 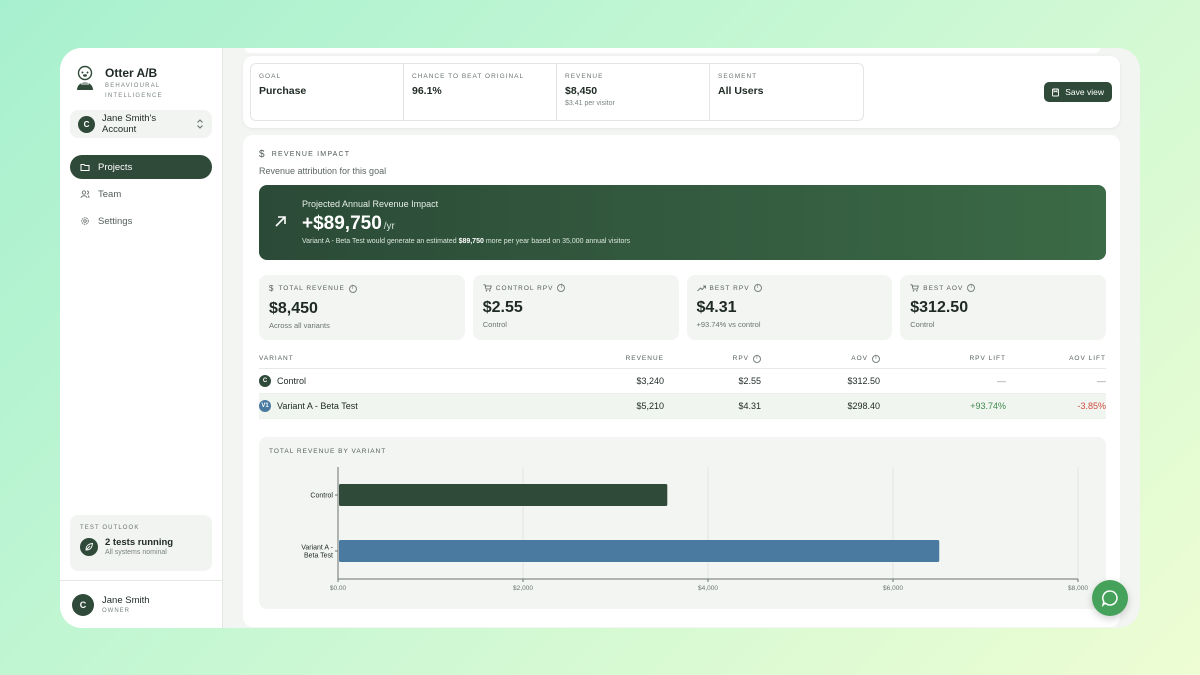 I want to click on sidebar-item-team: Team, so click(x=141, y=194).